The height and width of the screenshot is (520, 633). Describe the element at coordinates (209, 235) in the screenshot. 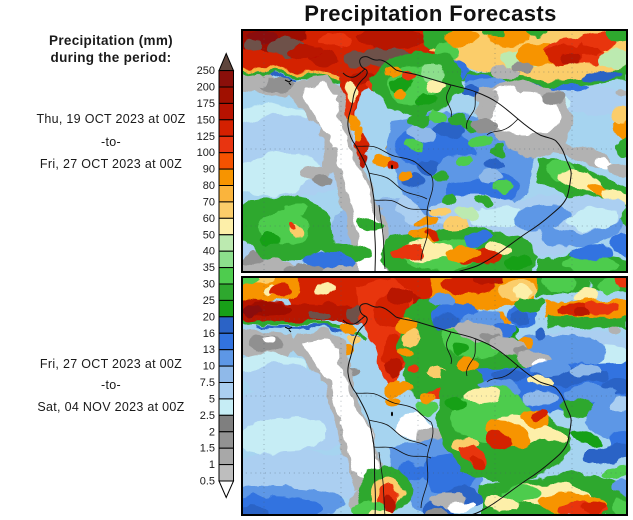

I see `svg-text: 50` at that location.